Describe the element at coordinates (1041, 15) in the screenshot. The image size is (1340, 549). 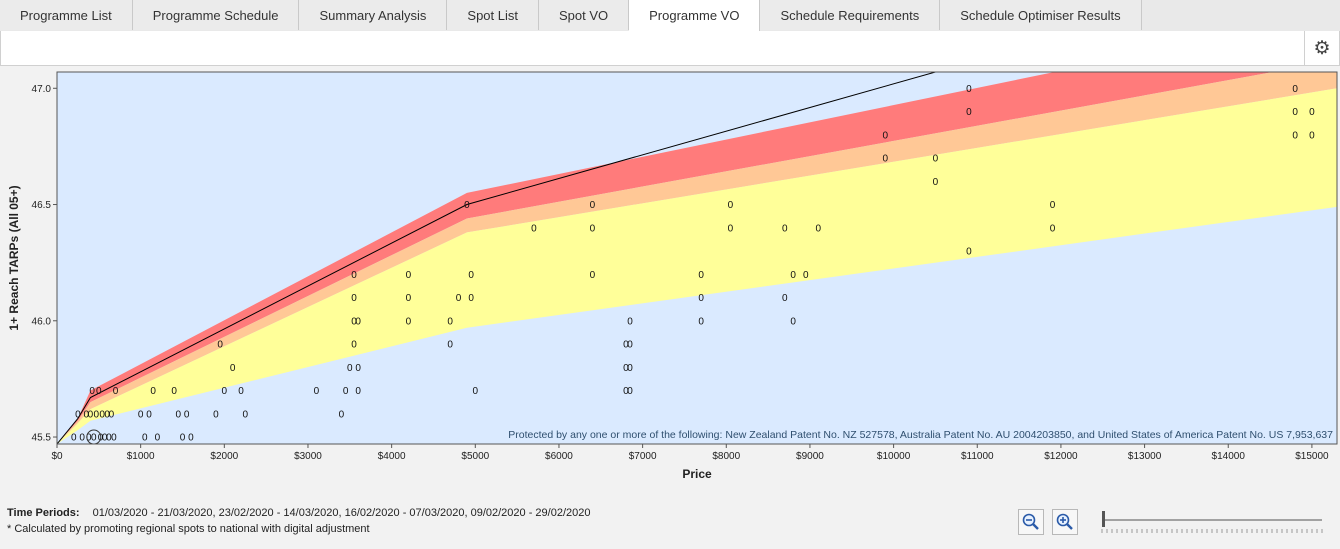
I see `tab-schedule-optimiser-results: Schedule Optimiser Results` at that location.